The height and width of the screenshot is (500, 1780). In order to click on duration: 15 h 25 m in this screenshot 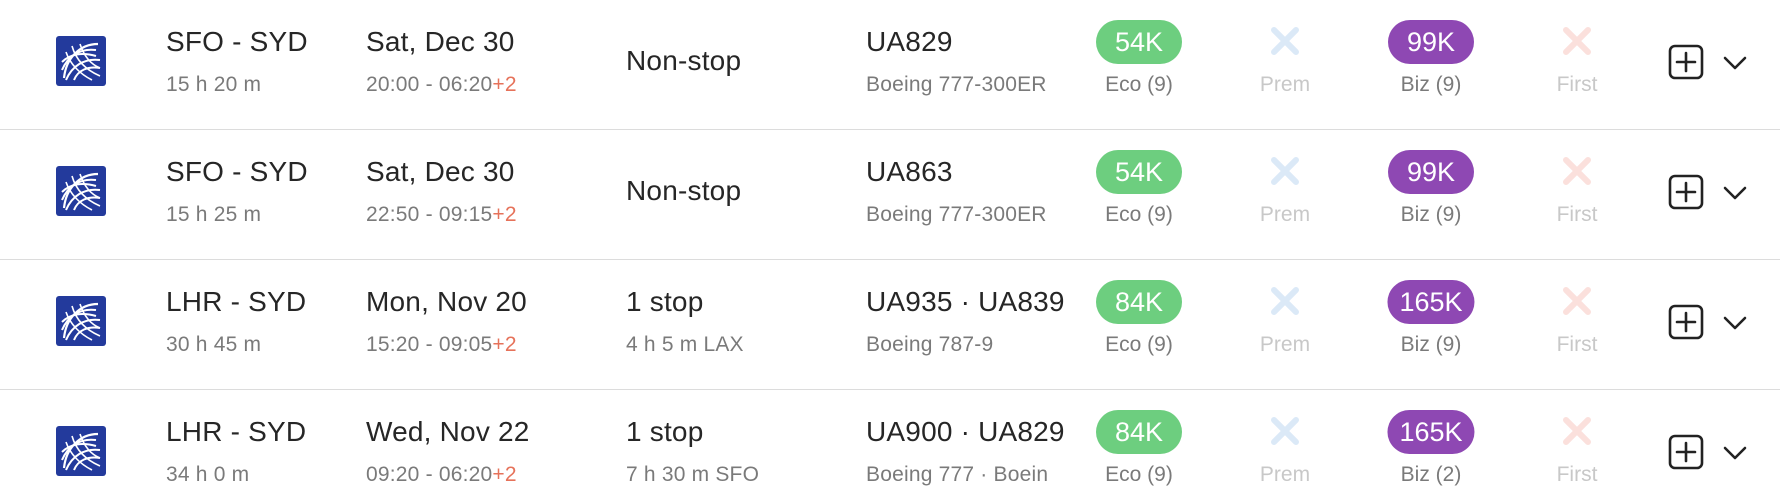, I will do `click(214, 214)`.